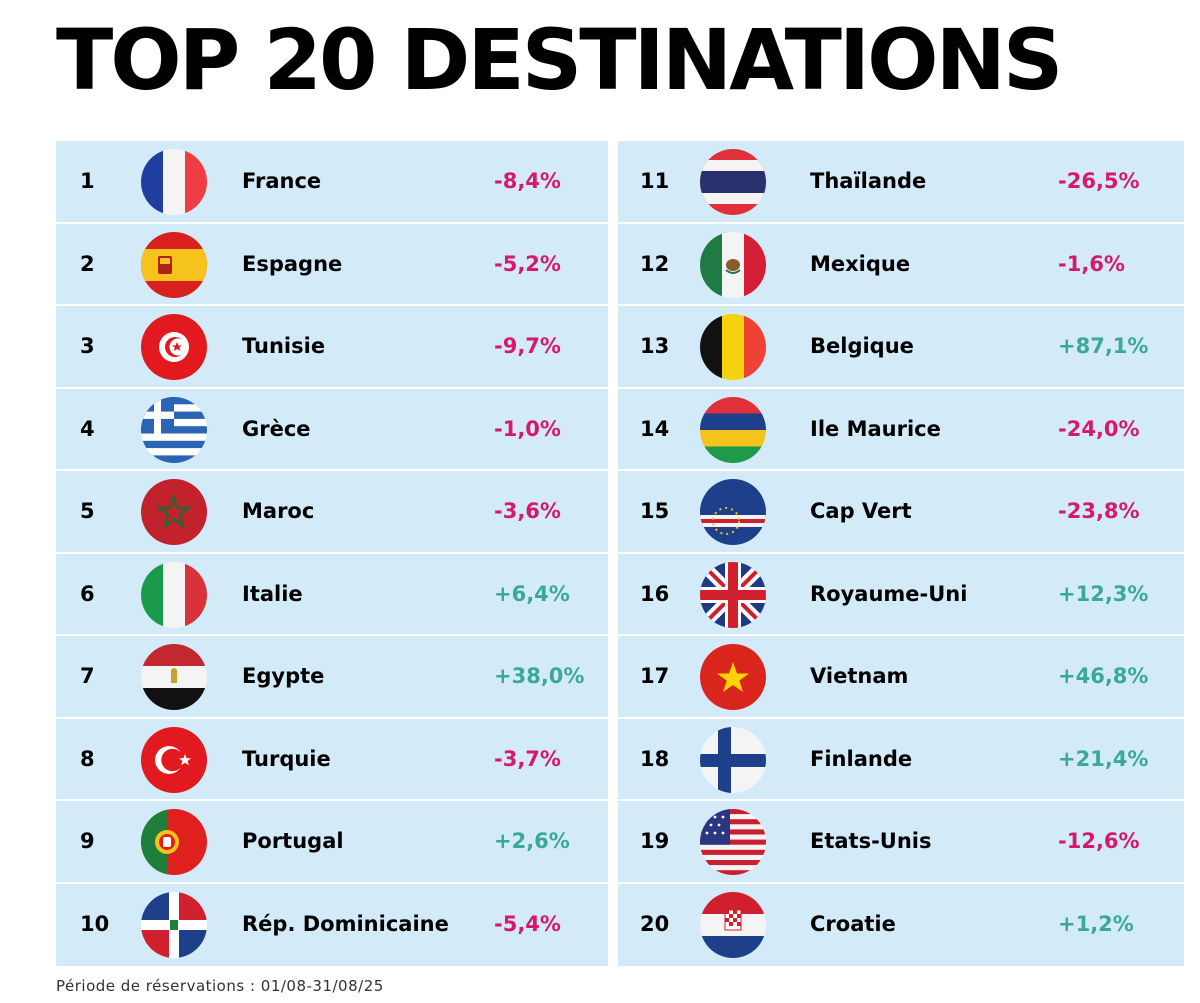  I want to click on destination-row: 17 Vietnam +46,8%, so click(901, 676).